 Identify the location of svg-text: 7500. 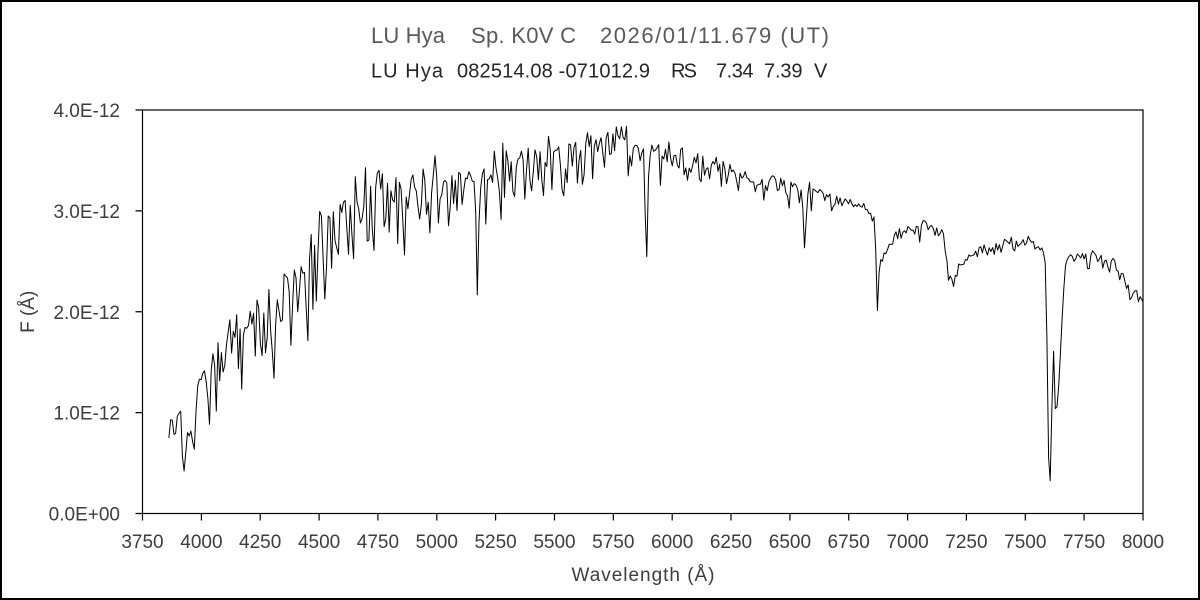
(1025, 542).